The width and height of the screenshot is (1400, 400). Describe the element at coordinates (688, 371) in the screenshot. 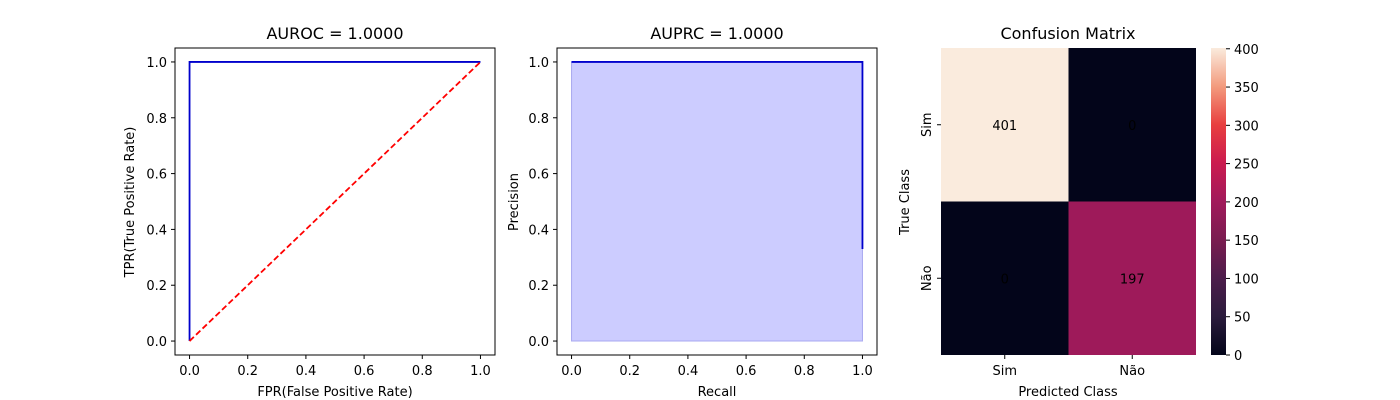

I see `pr-xtick-label: 0.4` at that location.